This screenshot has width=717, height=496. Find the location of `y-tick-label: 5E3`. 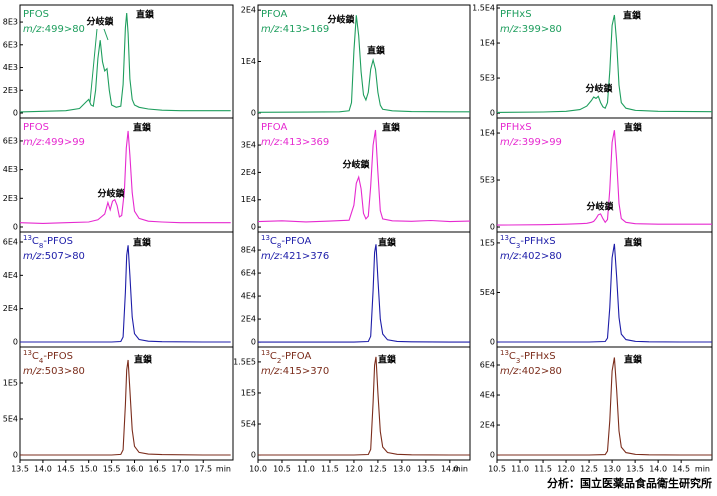

y-tick-label: 5E3 is located at coordinates (487, 78).